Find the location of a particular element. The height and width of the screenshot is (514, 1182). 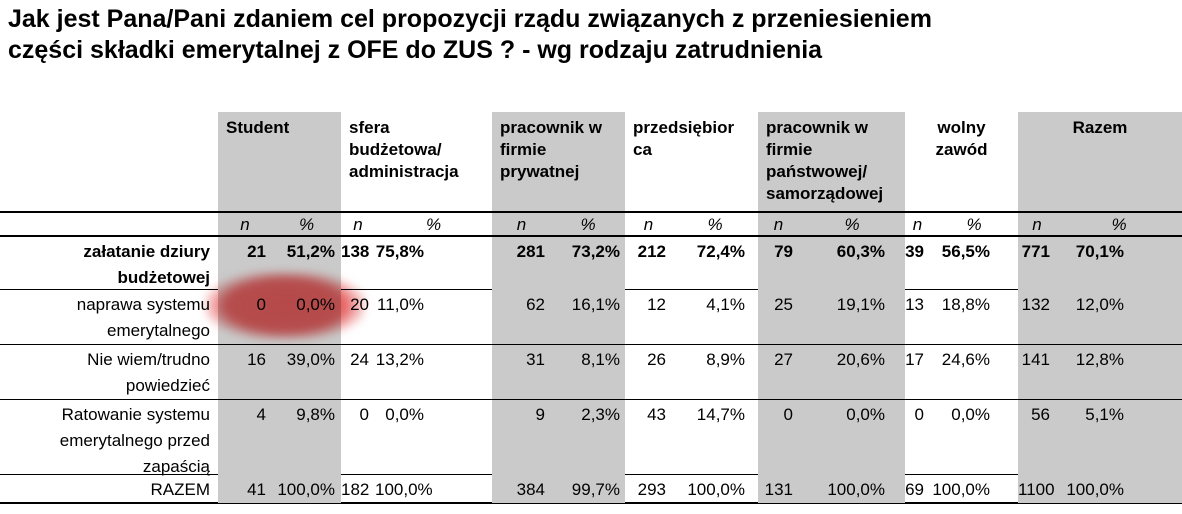

cell-n: 24 is located at coordinates (359, 359).